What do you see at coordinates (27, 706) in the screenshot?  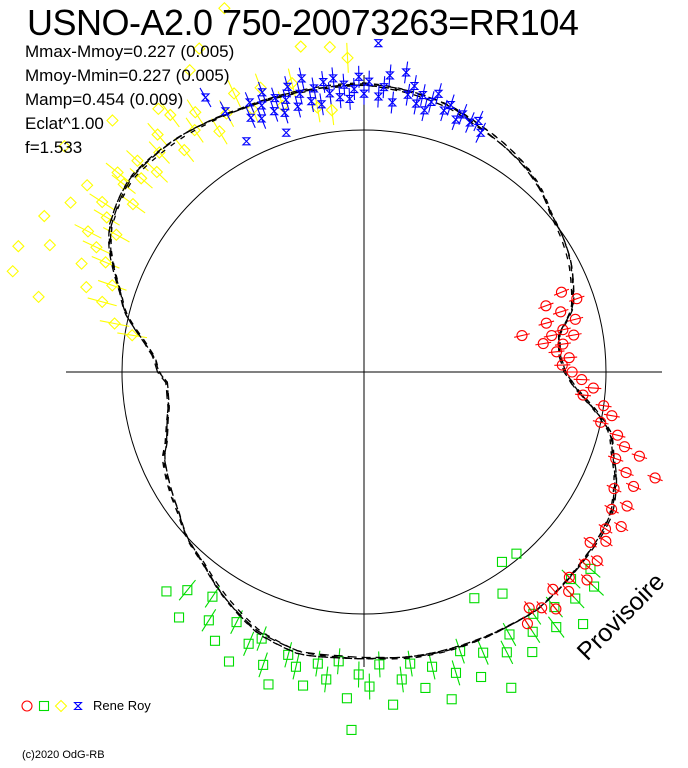 I see `legend-red-circle-icon` at bounding box center [27, 706].